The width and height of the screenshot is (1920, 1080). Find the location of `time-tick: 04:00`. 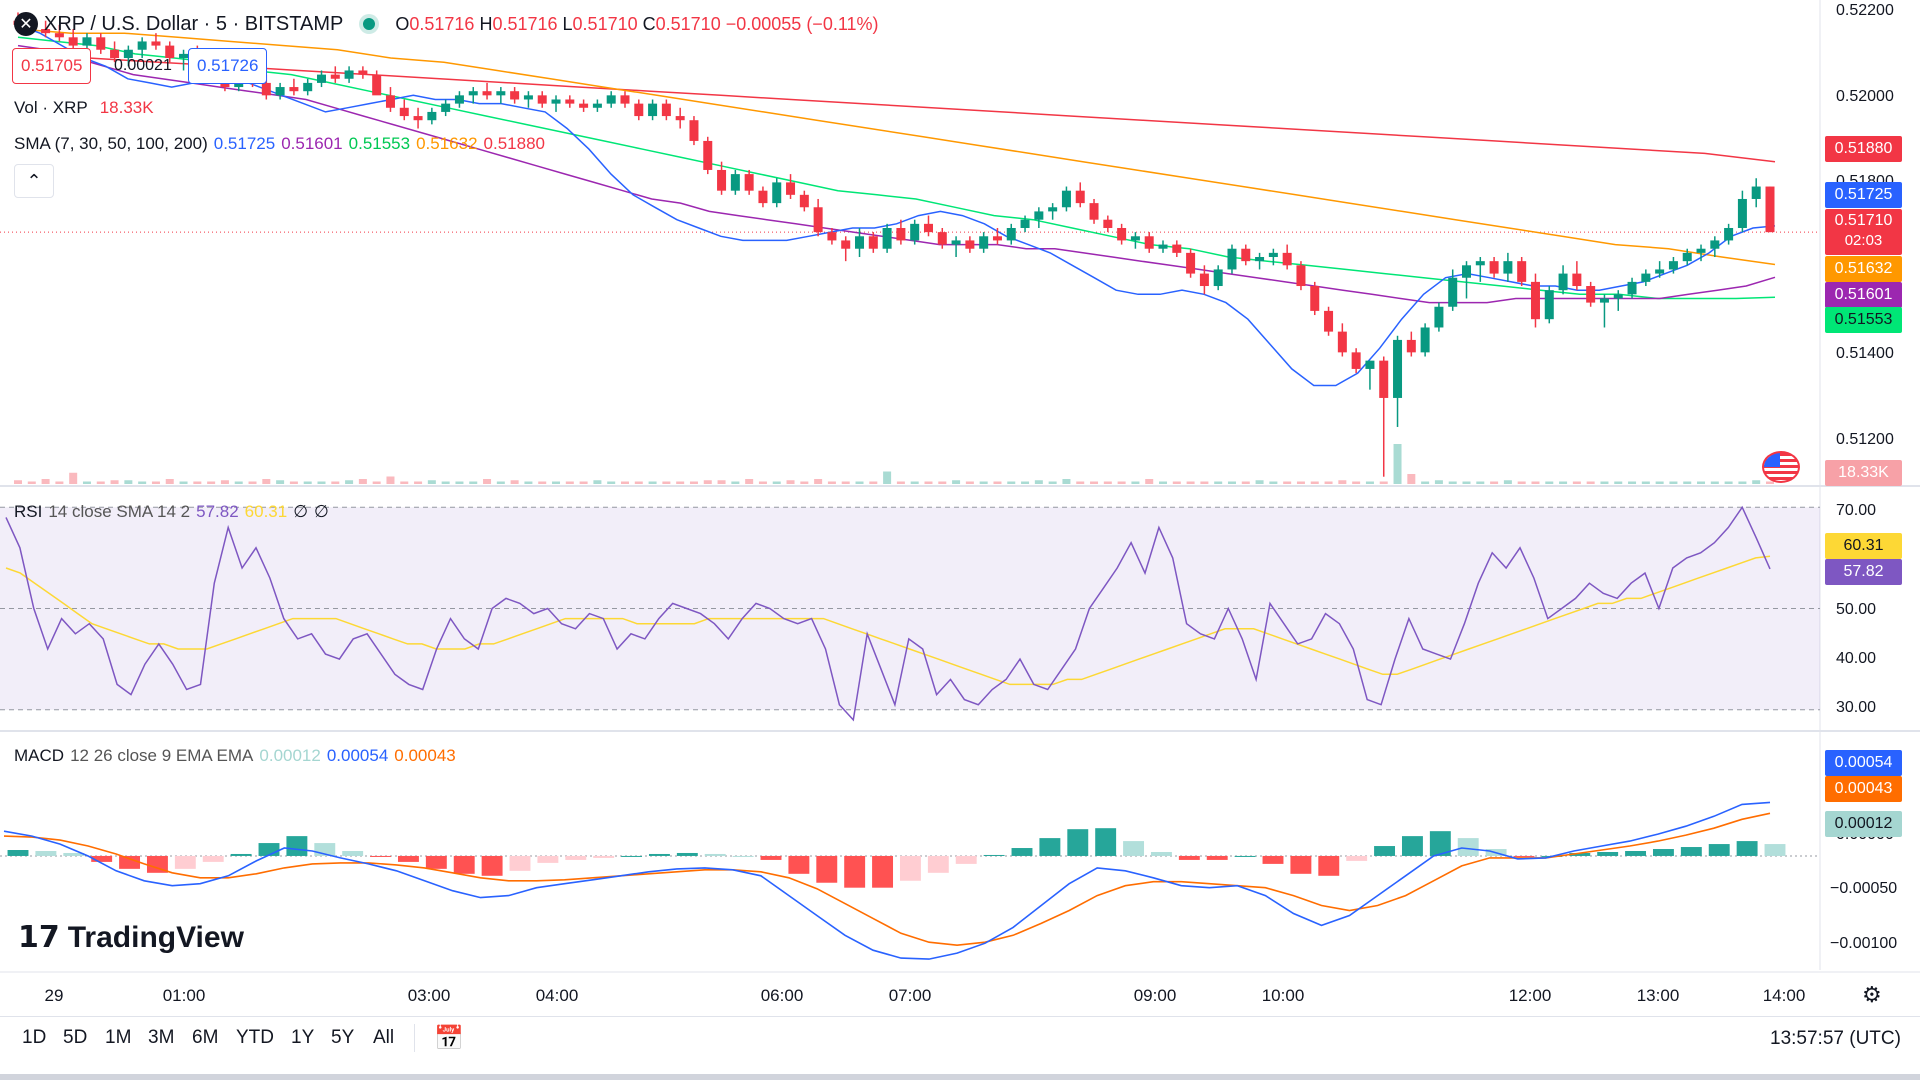

time-tick: 04:00 is located at coordinates (557, 995).